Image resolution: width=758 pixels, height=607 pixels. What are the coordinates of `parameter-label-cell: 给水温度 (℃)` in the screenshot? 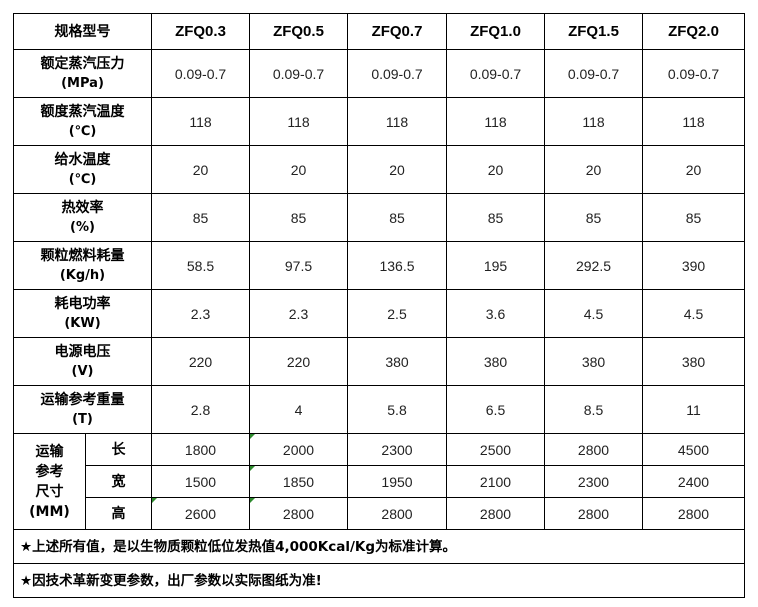 It's located at (82, 169).